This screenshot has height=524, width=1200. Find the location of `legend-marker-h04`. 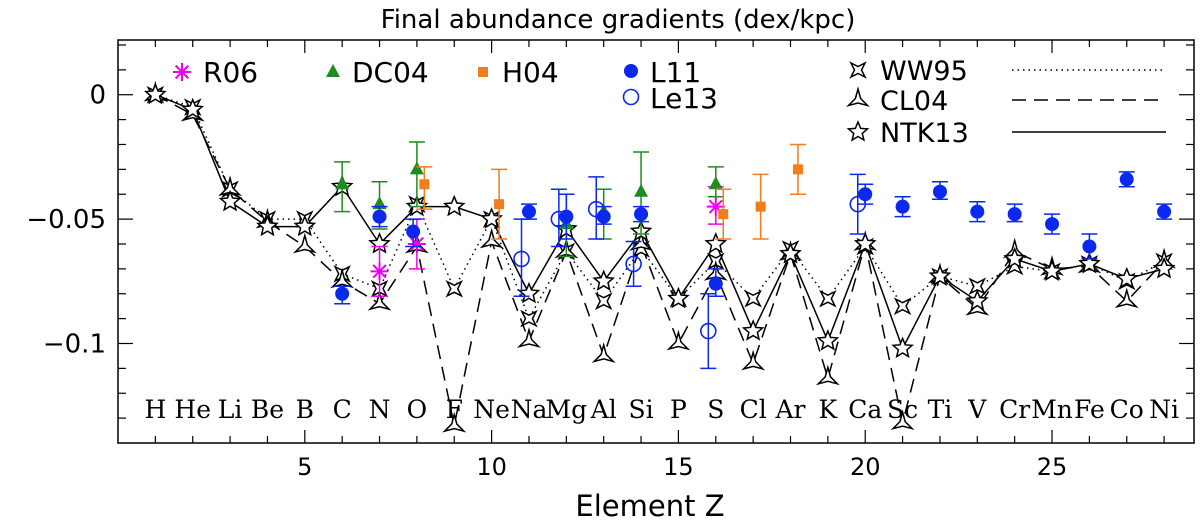

legend-marker-h04 is located at coordinates (483, 72).